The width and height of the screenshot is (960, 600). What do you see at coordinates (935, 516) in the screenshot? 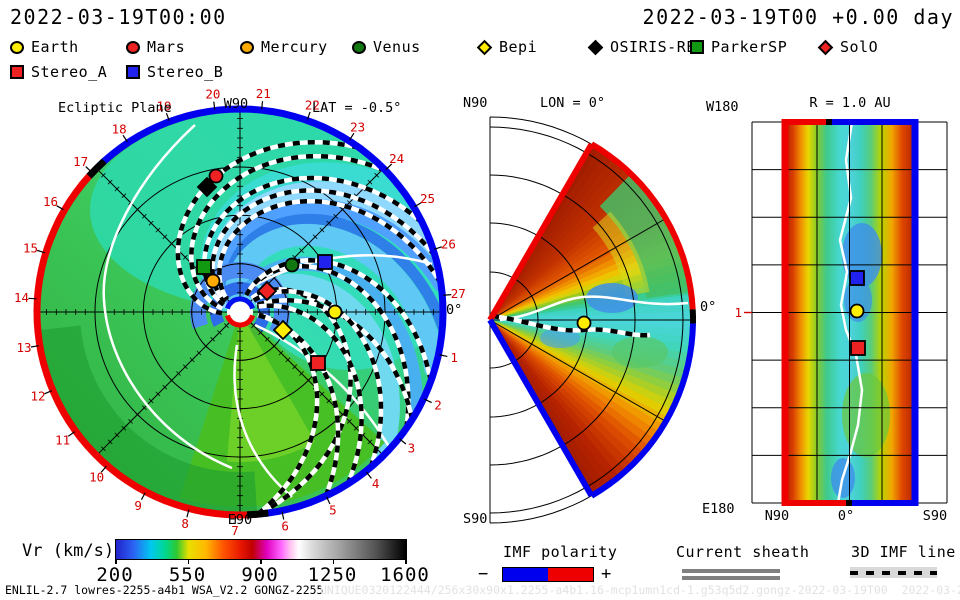
I see `lat-axis-tick-label: S90` at bounding box center [935, 516].